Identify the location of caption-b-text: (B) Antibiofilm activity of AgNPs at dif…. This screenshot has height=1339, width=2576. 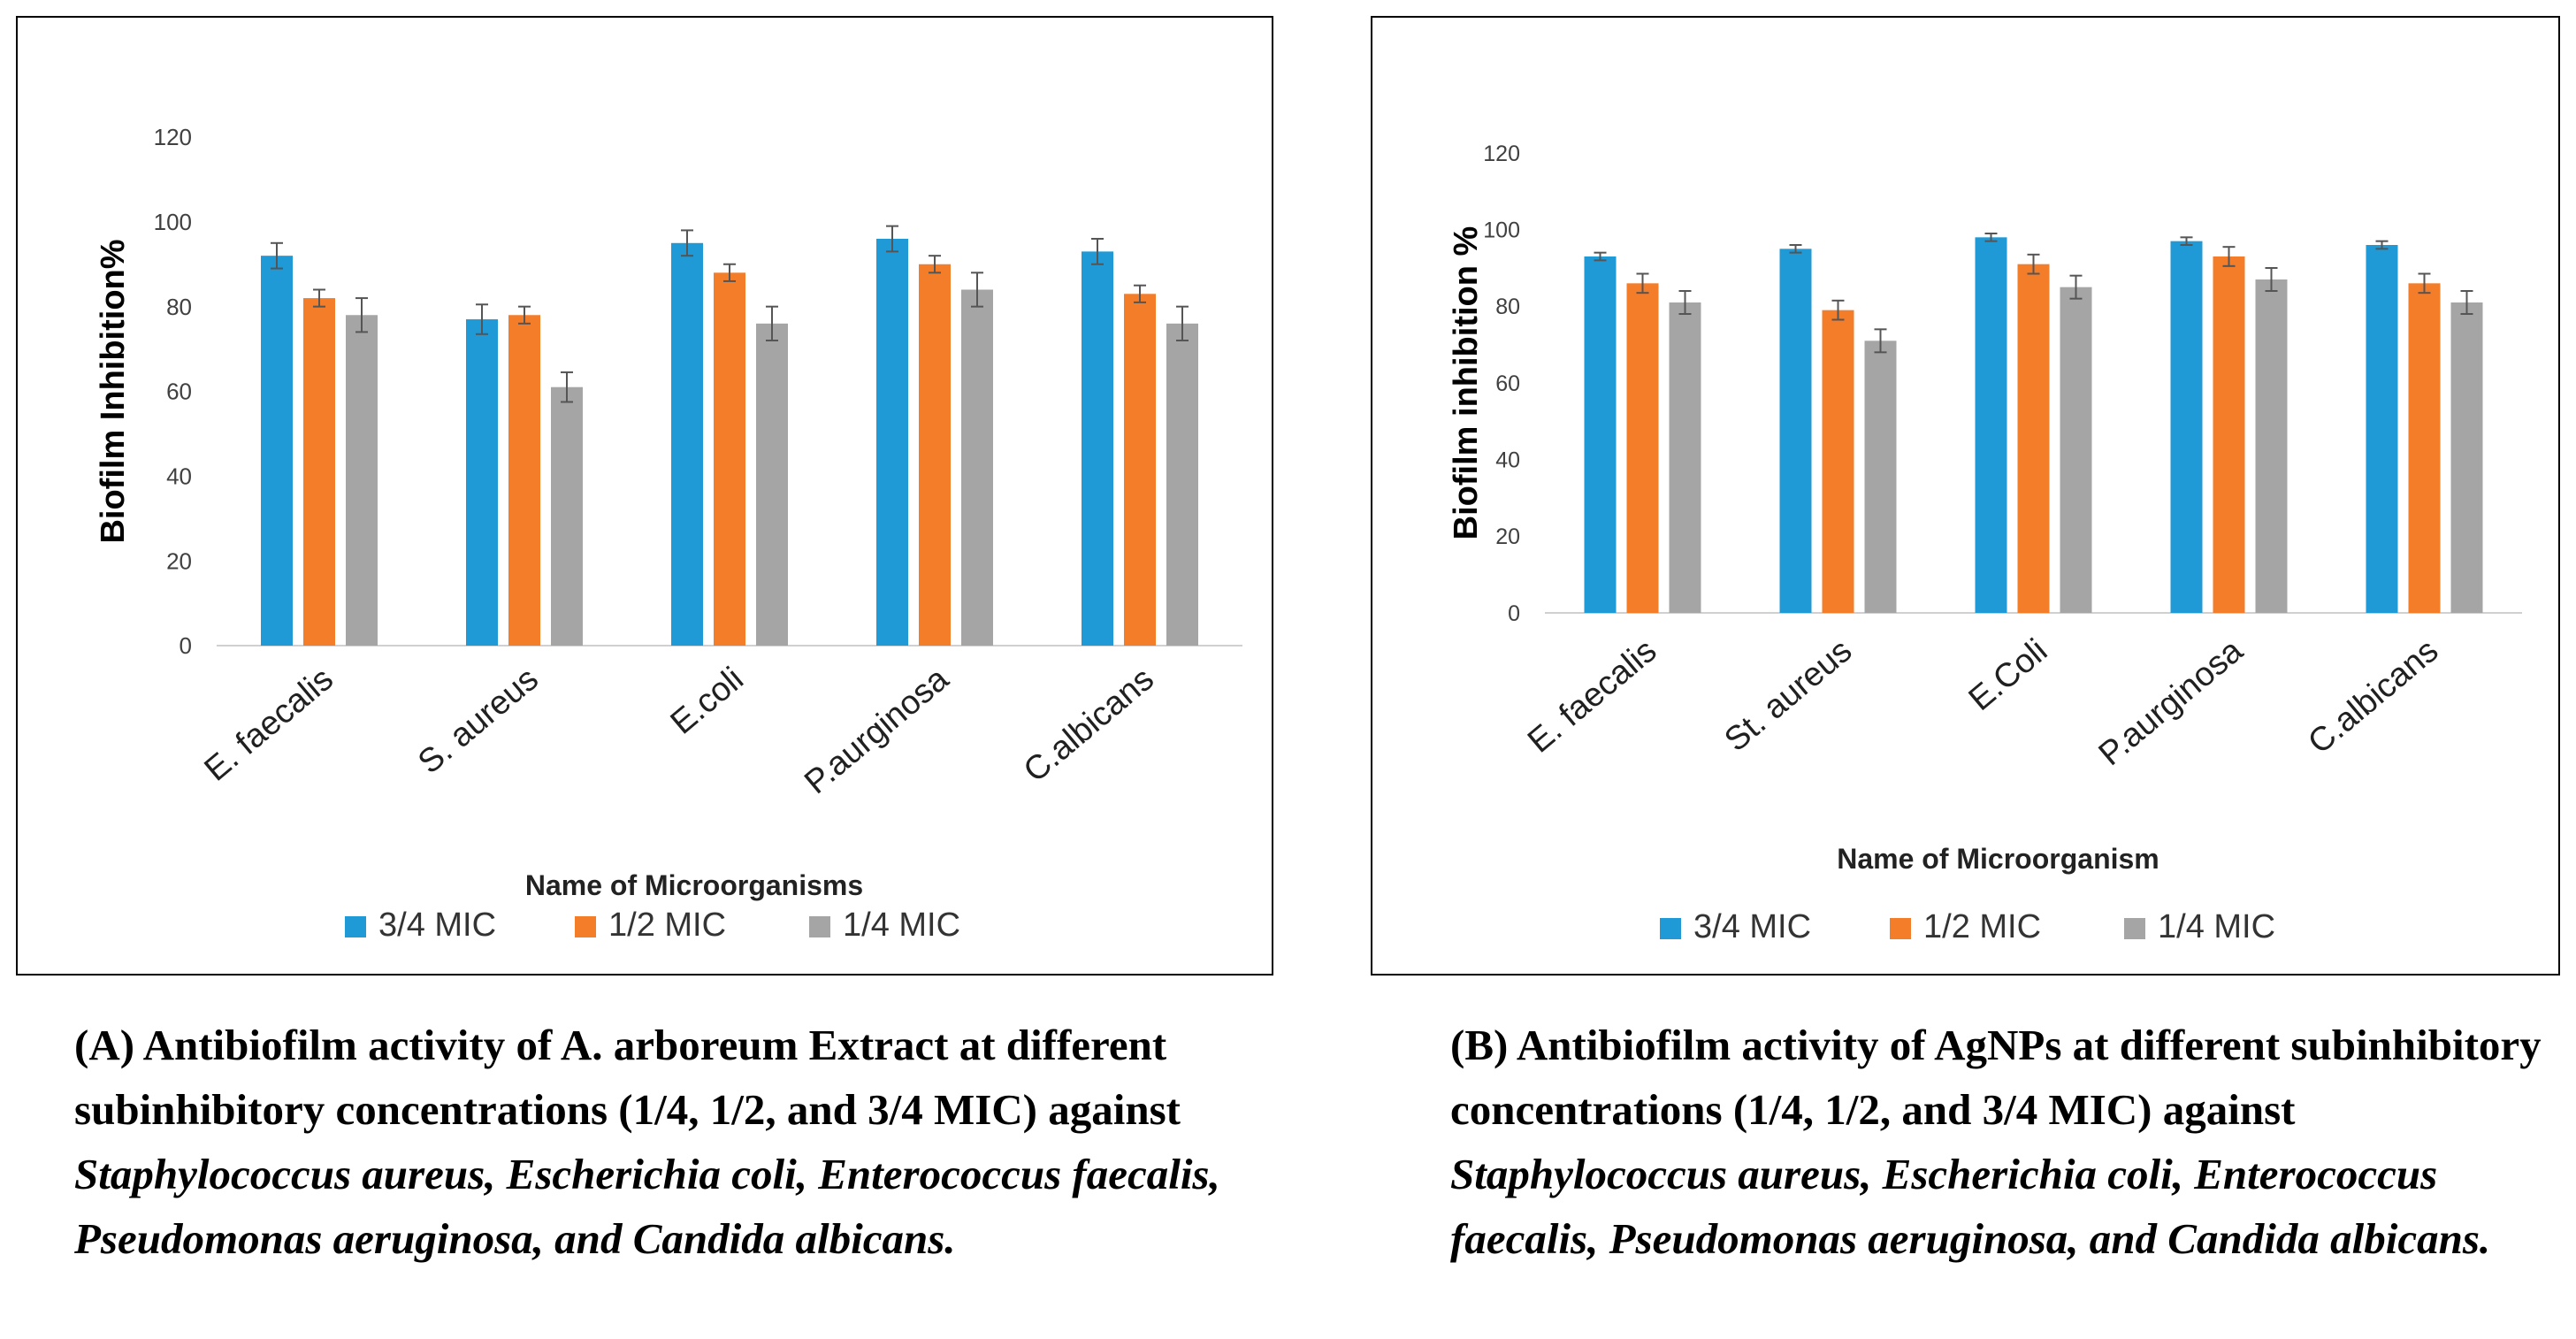
(1996, 1077).